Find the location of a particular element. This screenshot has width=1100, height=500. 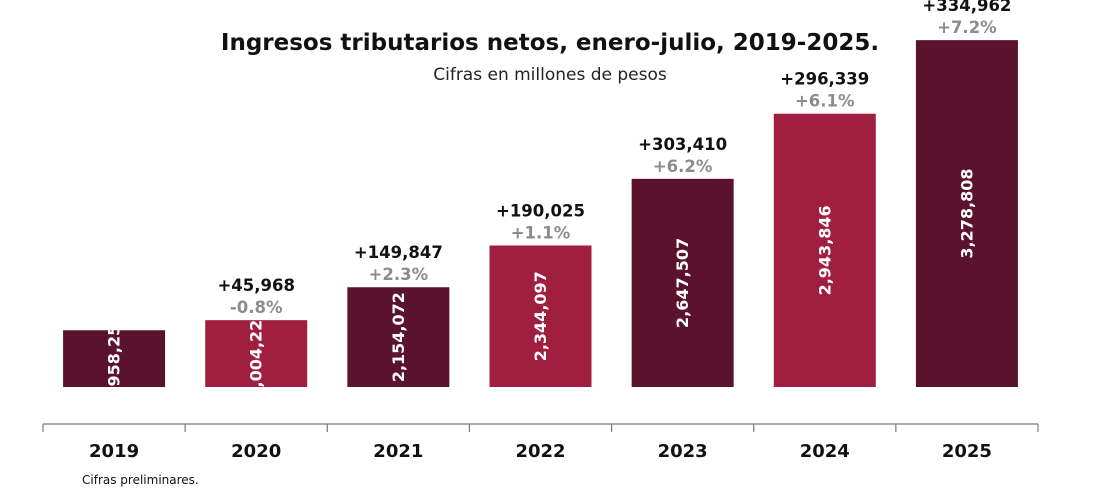

x-tick-label: 2020 is located at coordinates (256, 451).